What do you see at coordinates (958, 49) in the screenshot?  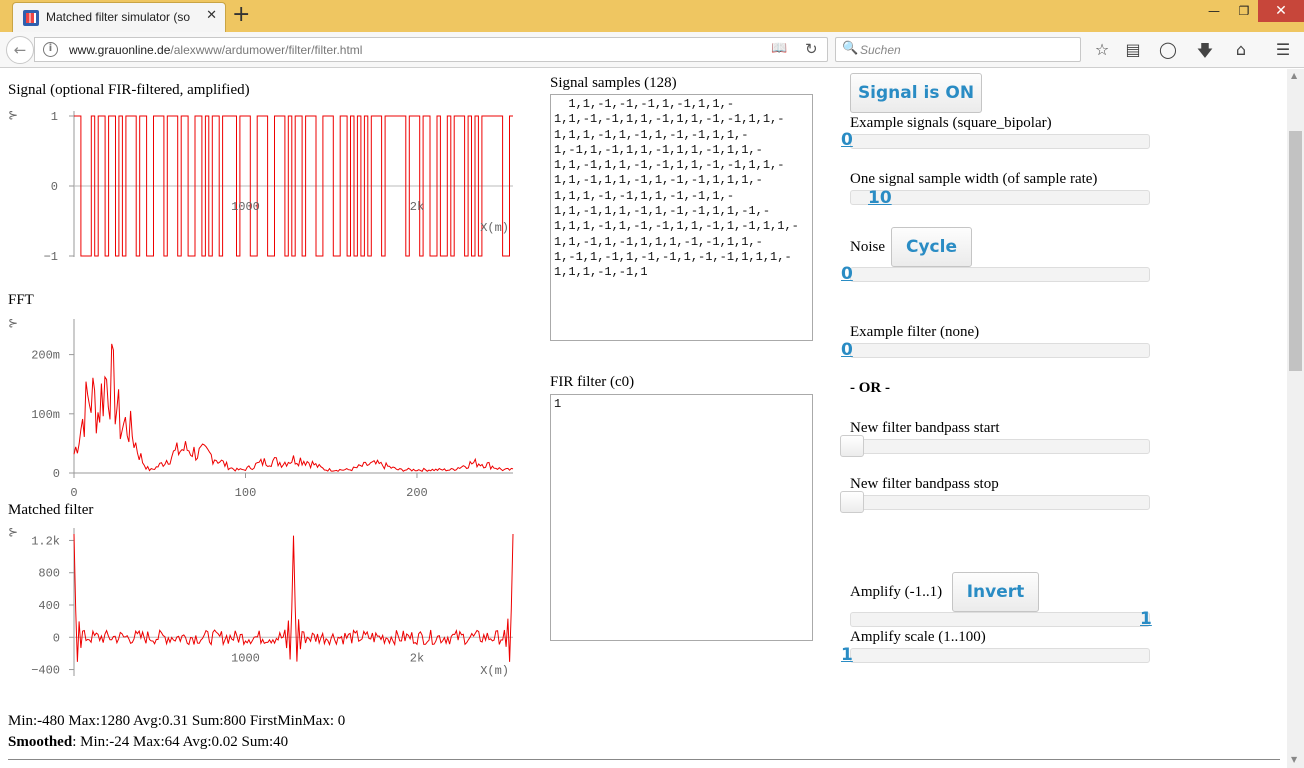 I see `search-bar: 🔍 Suchen` at bounding box center [958, 49].